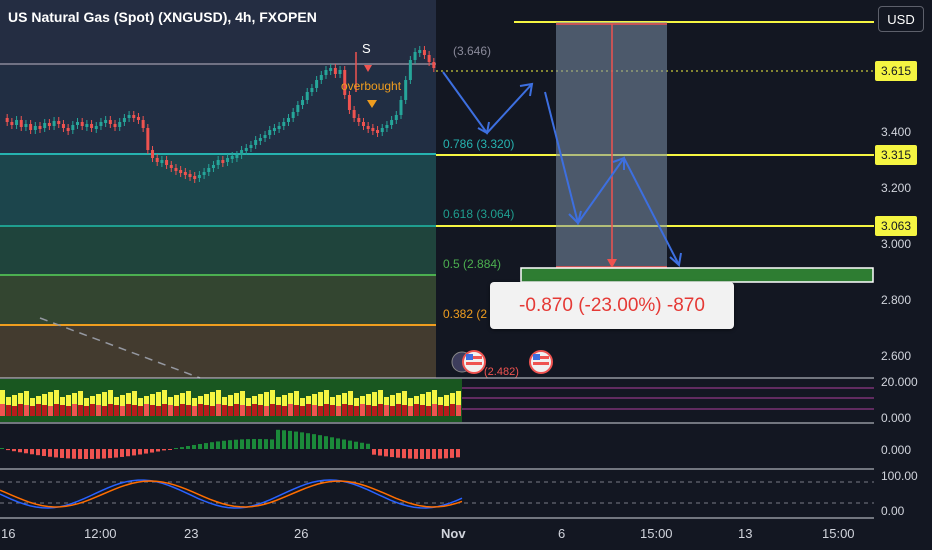  What do you see at coordinates (220, 114) in the screenshot?
I see `price-candles` at bounding box center [220, 114].